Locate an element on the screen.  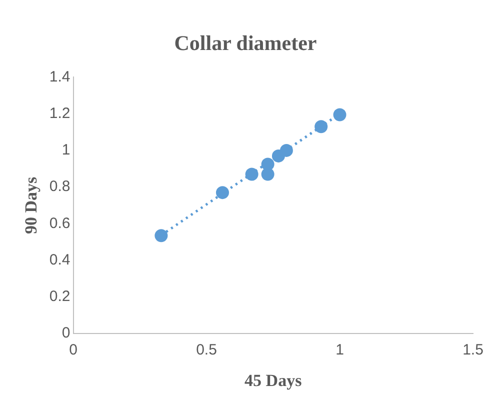
y-tick-label: 1 is located at coordinates (66, 150).